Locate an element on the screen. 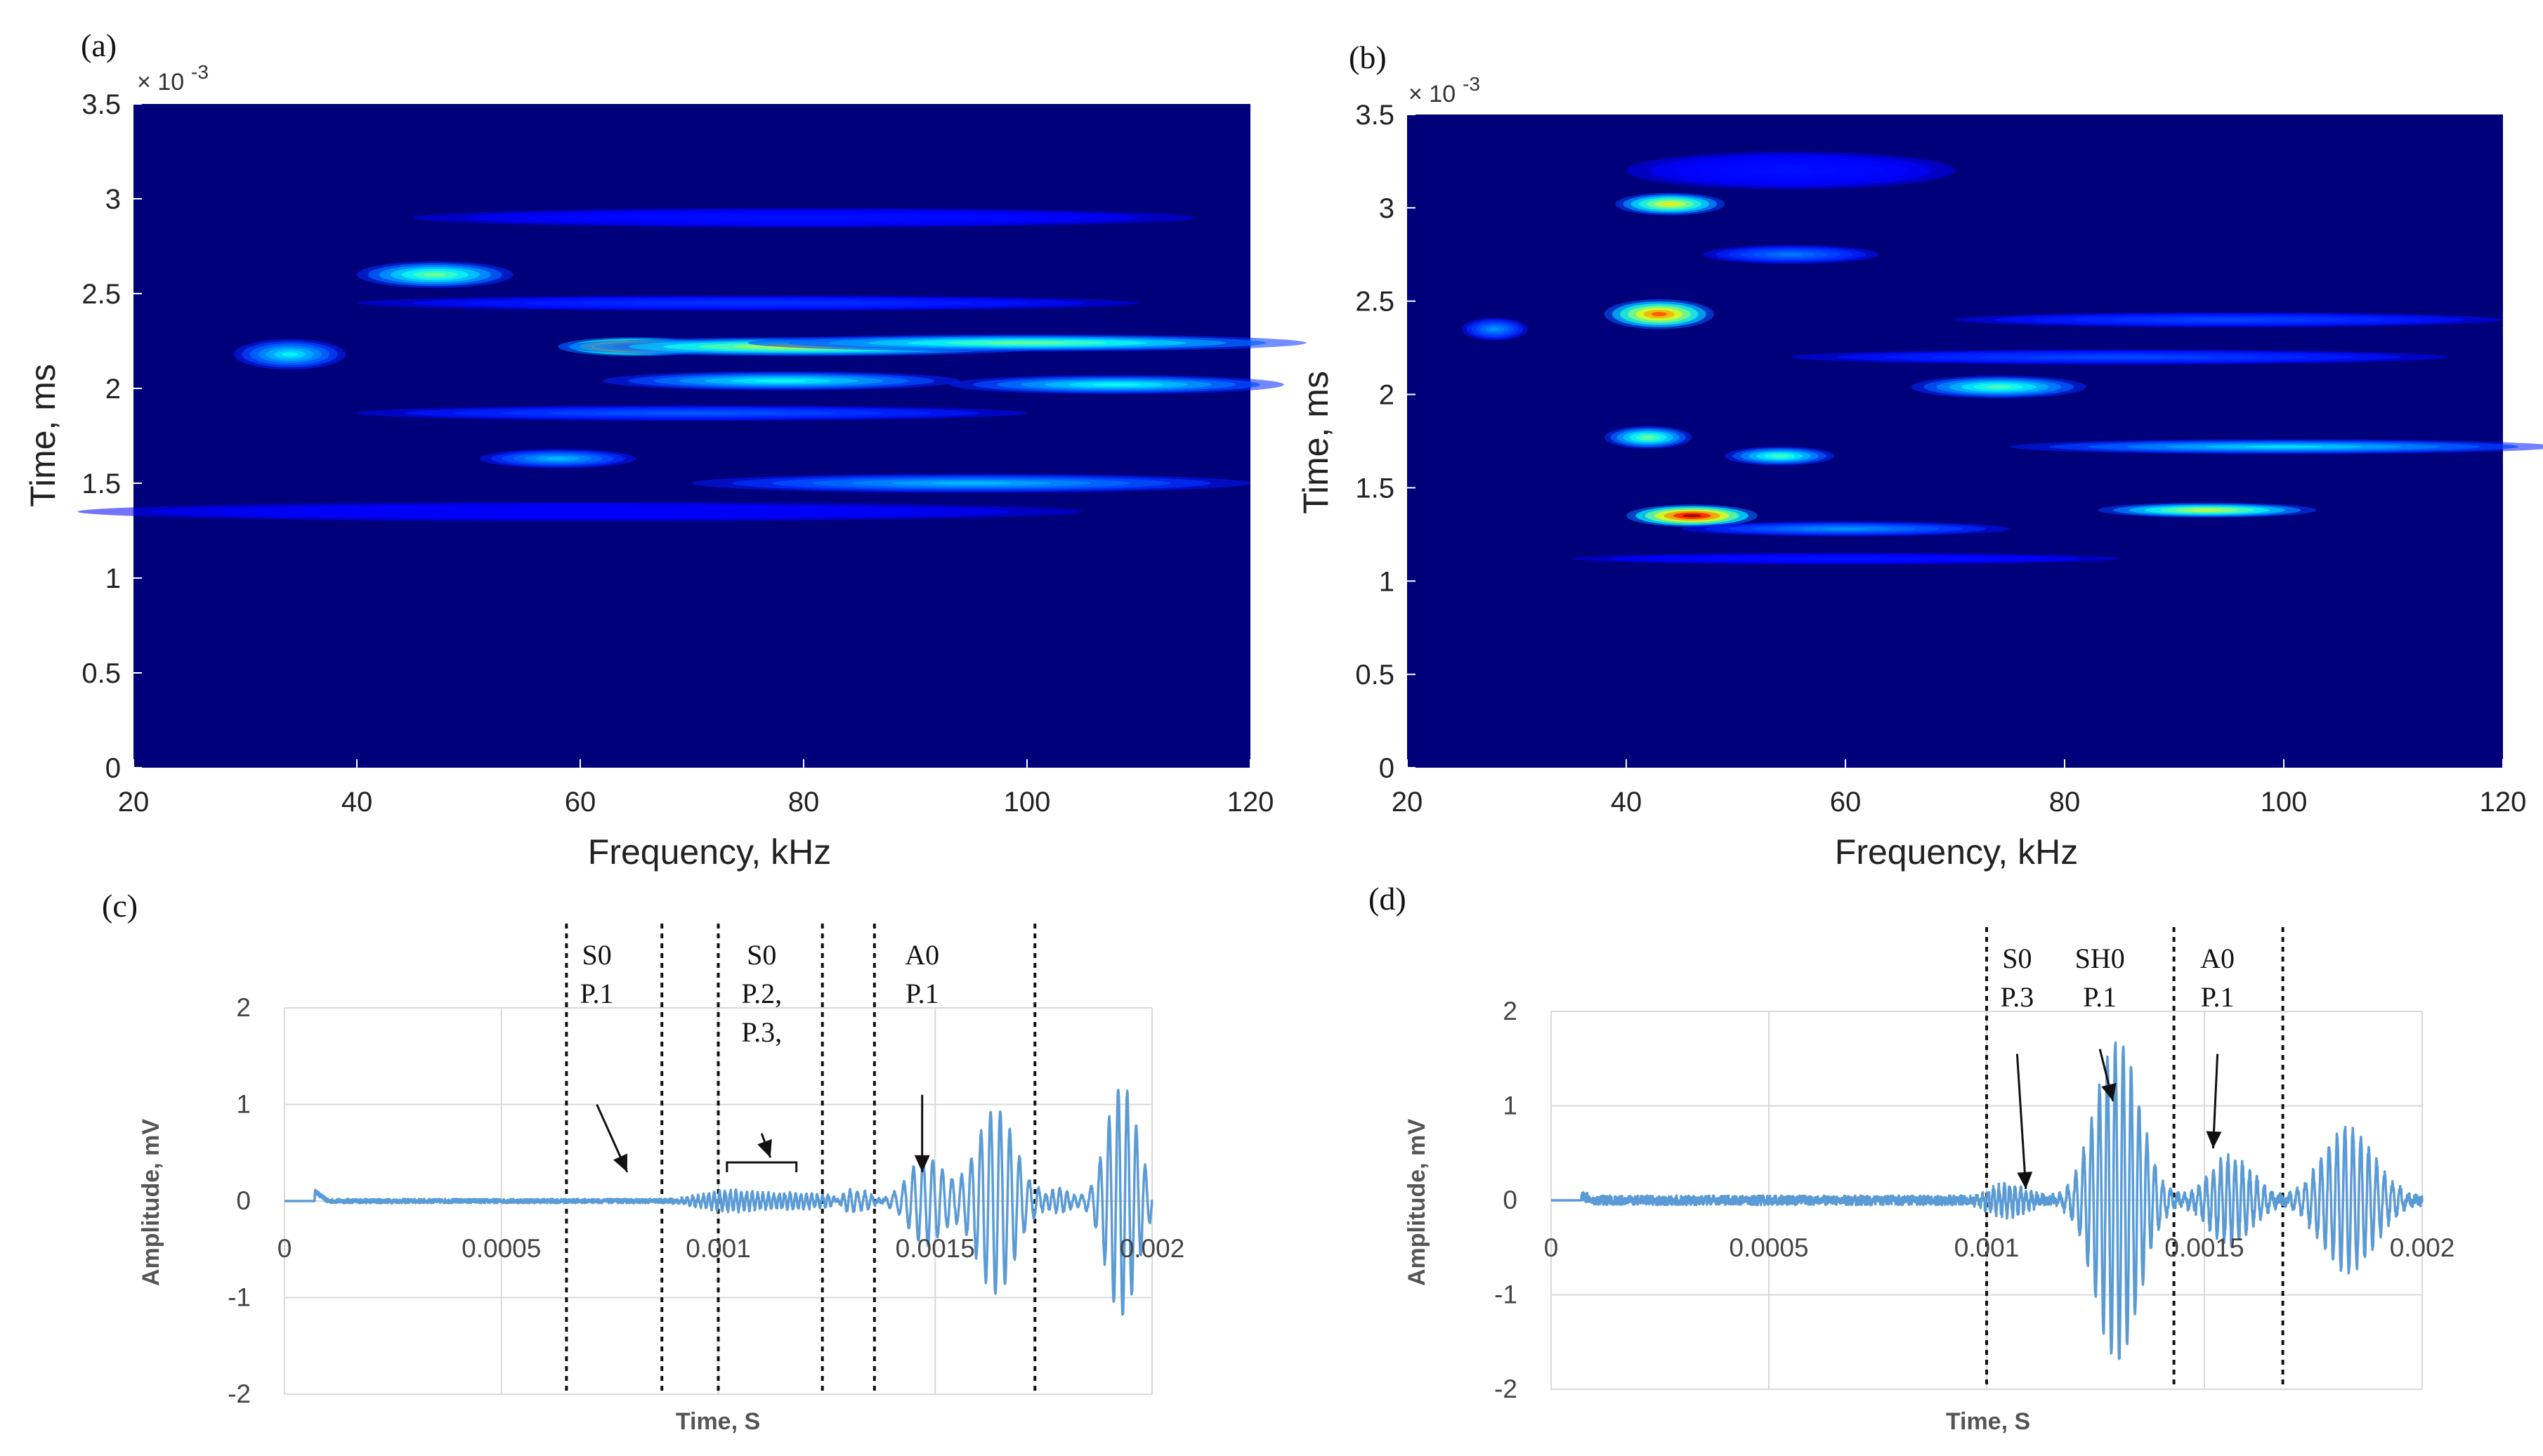 Image resolution: width=2543 pixels, height=1456 pixels. annotation-d-2-line-1: P.1 is located at coordinates (2218, 997).